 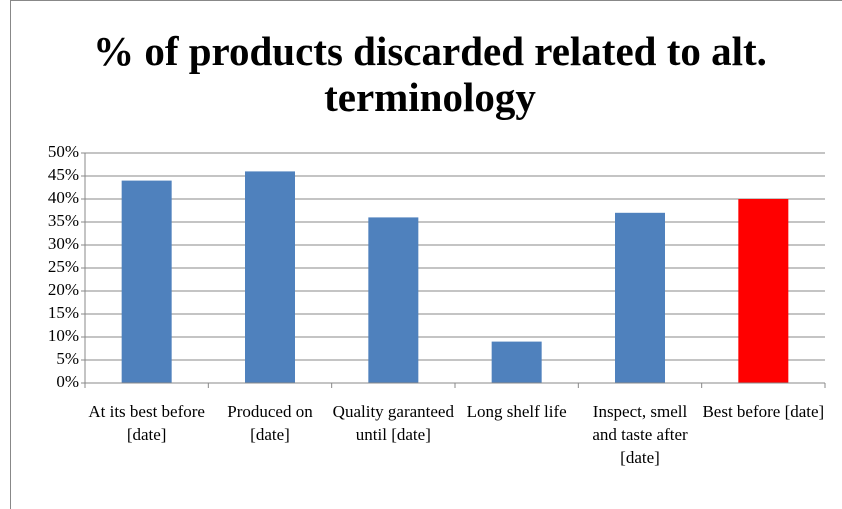 What do you see at coordinates (640, 434) in the screenshot?
I see `x-tick-label: Inspect, smell and taste after [date]` at bounding box center [640, 434].